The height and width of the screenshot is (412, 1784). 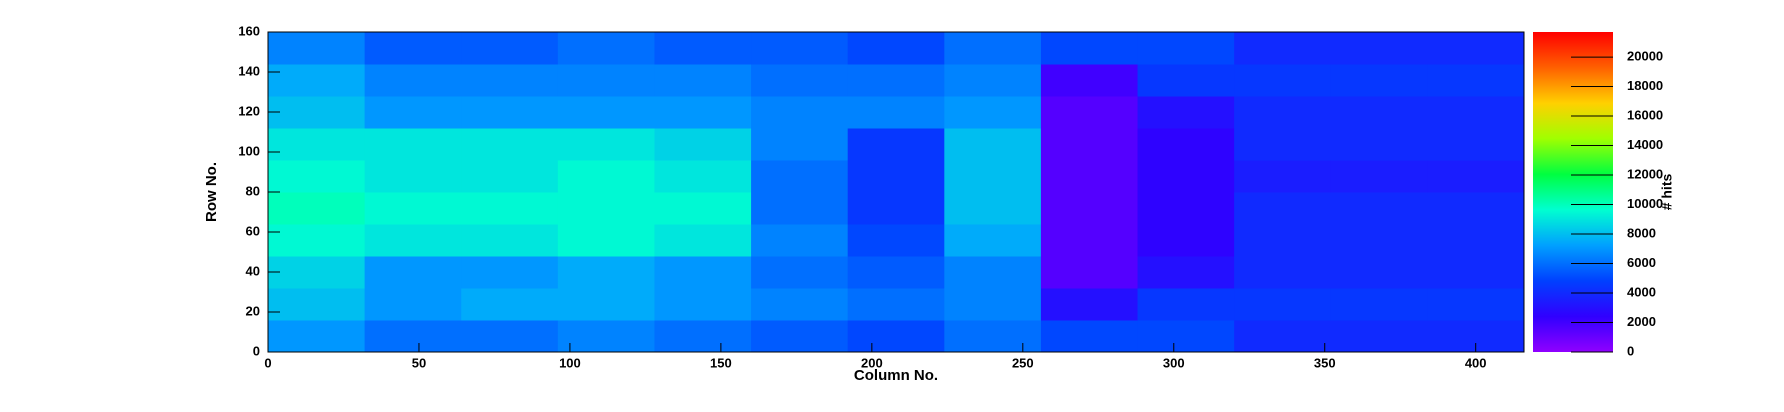 I want to click on x-tick-label: 350, so click(x=1325, y=362).